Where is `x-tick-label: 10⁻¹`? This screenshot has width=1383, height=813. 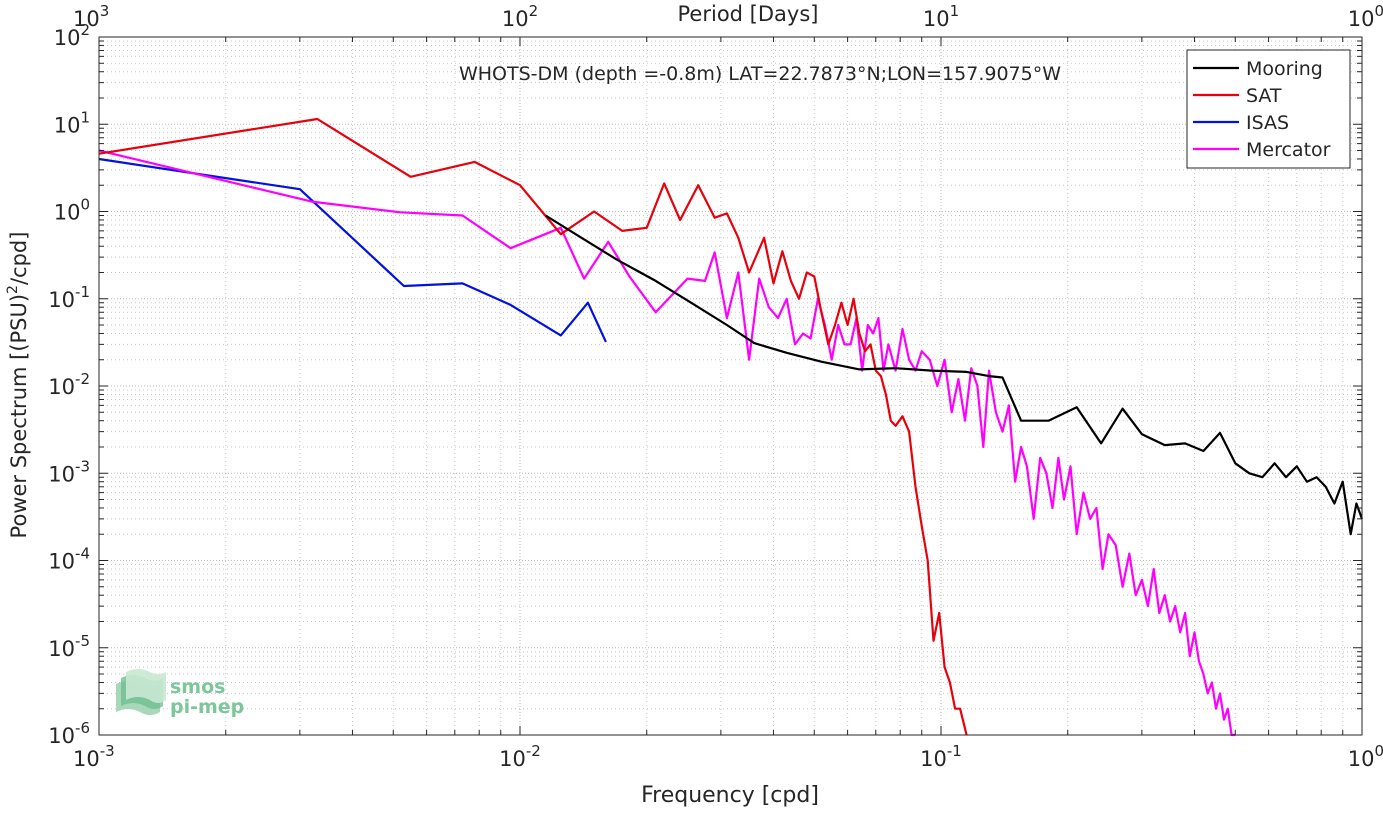 x-tick-label: 10⁻¹ is located at coordinates (941, 756).